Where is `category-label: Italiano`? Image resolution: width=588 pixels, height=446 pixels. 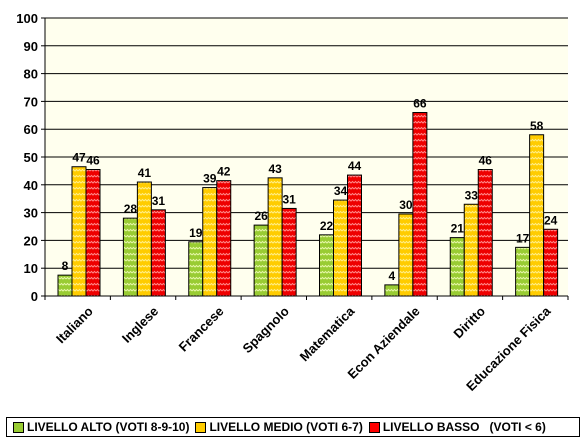
category-label: Italiano is located at coordinates (74, 324).